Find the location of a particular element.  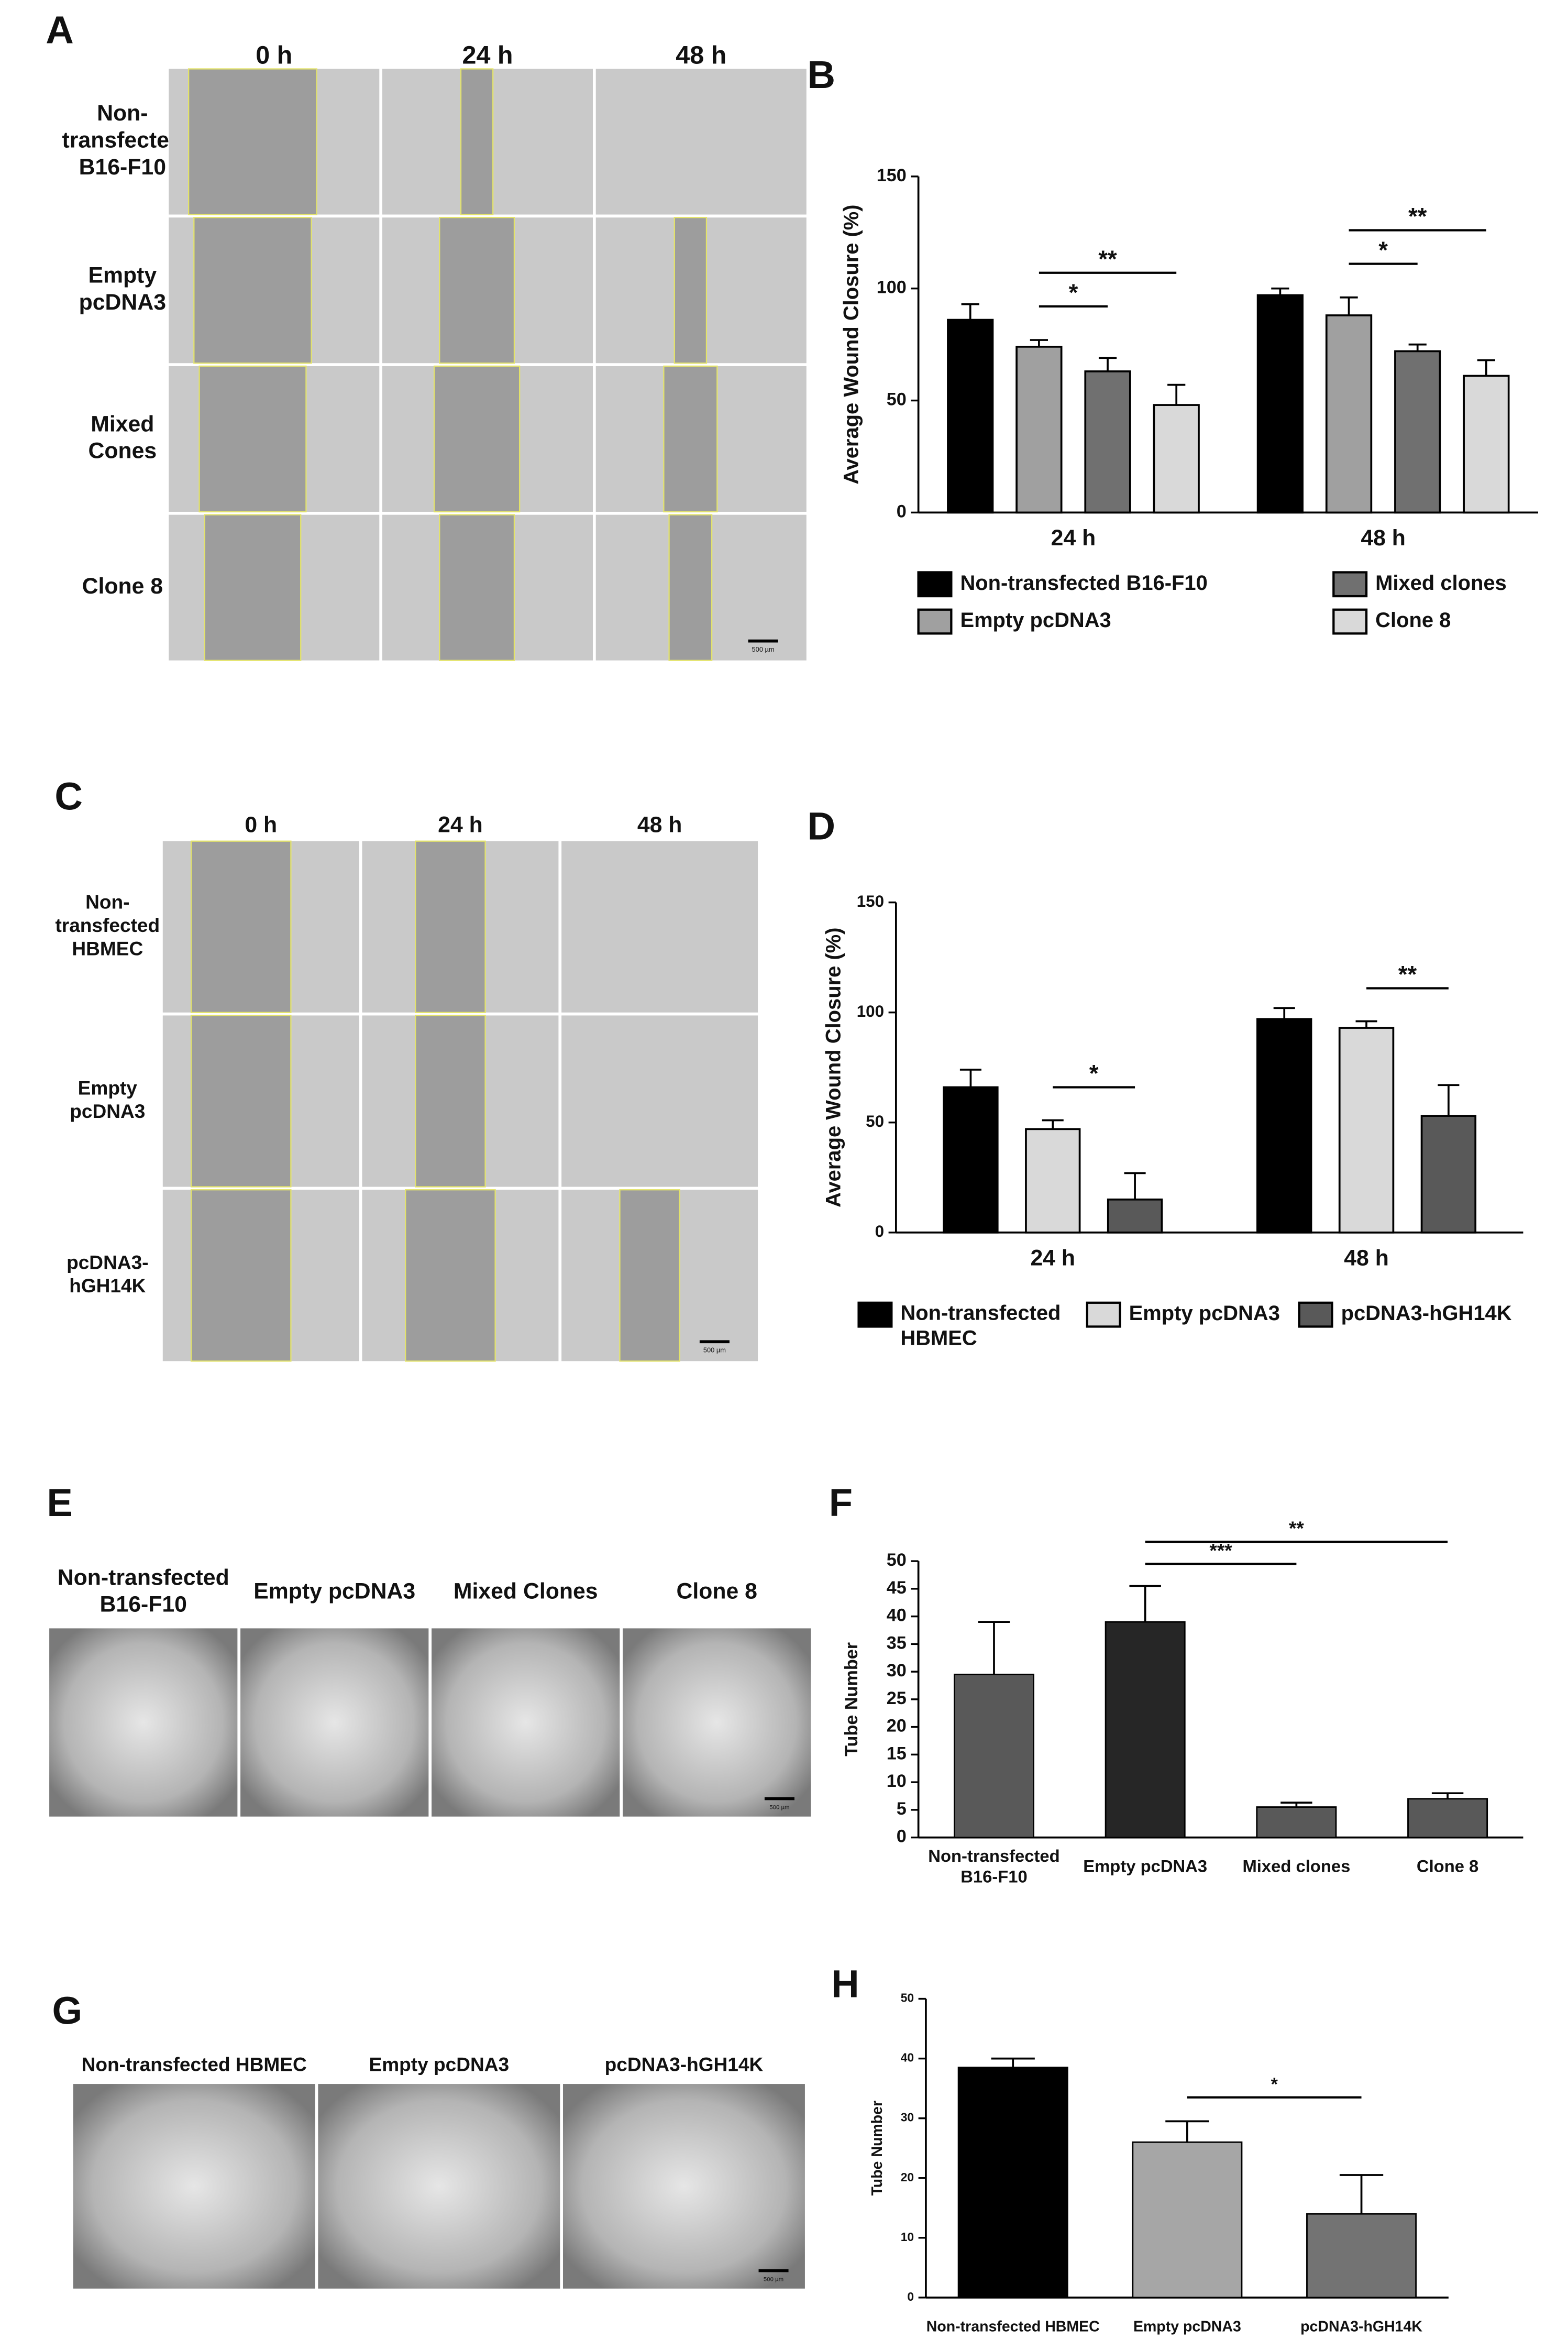

x-tick-label: Empty pcDNA3 is located at coordinates (1145, 1865).